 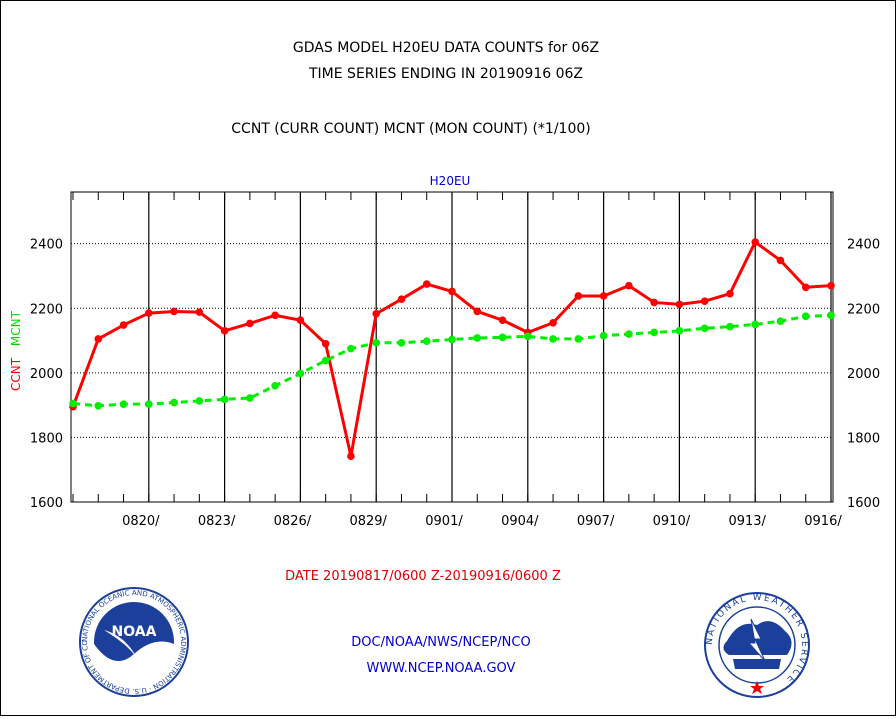 What do you see at coordinates (596, 521) in the screenshot?
I see `x-tick-label: 0907/` at bounding box center [596, 521].